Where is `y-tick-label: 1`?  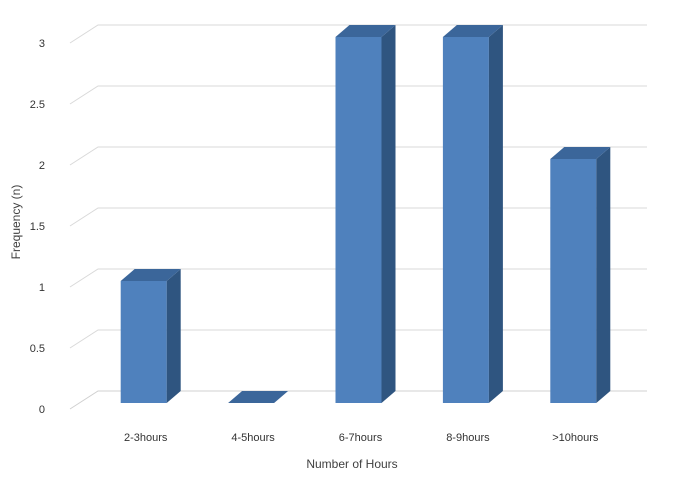
y-tick-label: 1 is located at coordinates (42, 288).